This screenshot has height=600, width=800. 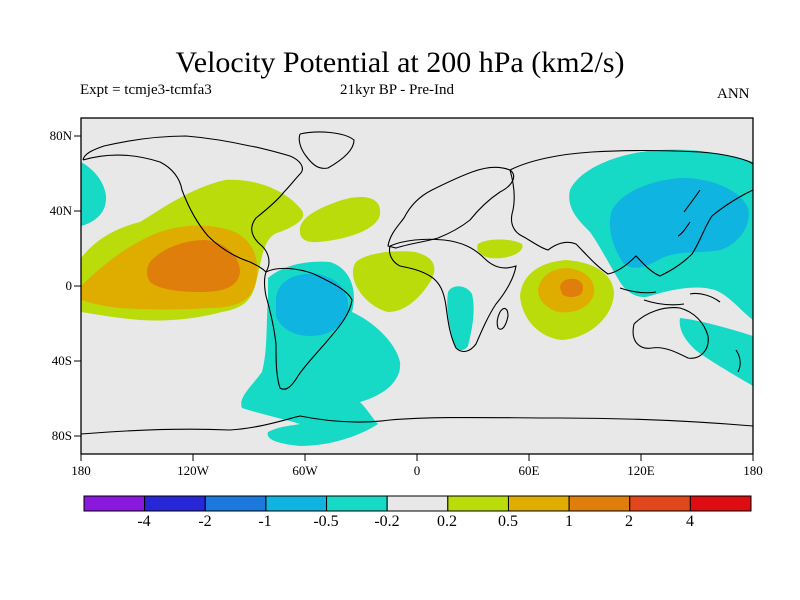 I want to click on lat-label: 80S, so click(x=61, y=435).